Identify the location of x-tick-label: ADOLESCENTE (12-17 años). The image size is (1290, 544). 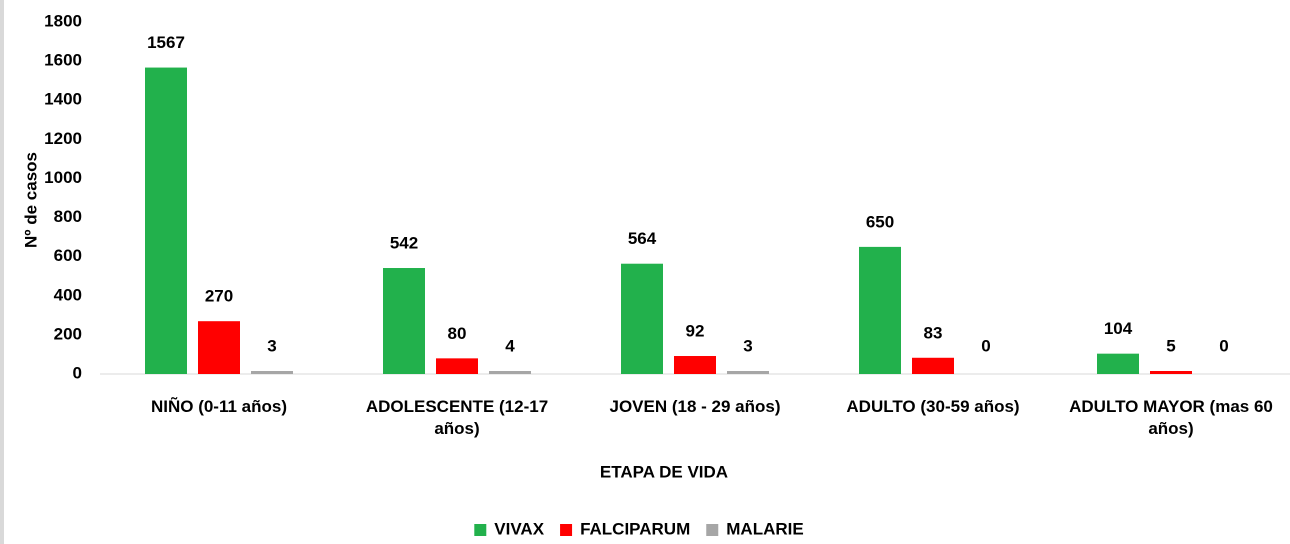
(457, 417).